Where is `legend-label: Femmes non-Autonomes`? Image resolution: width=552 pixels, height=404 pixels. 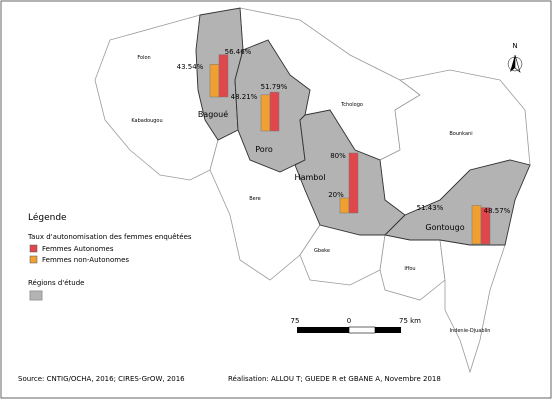
legend-label: Femmes non-Autonomes is located at coordinates (85, 260).